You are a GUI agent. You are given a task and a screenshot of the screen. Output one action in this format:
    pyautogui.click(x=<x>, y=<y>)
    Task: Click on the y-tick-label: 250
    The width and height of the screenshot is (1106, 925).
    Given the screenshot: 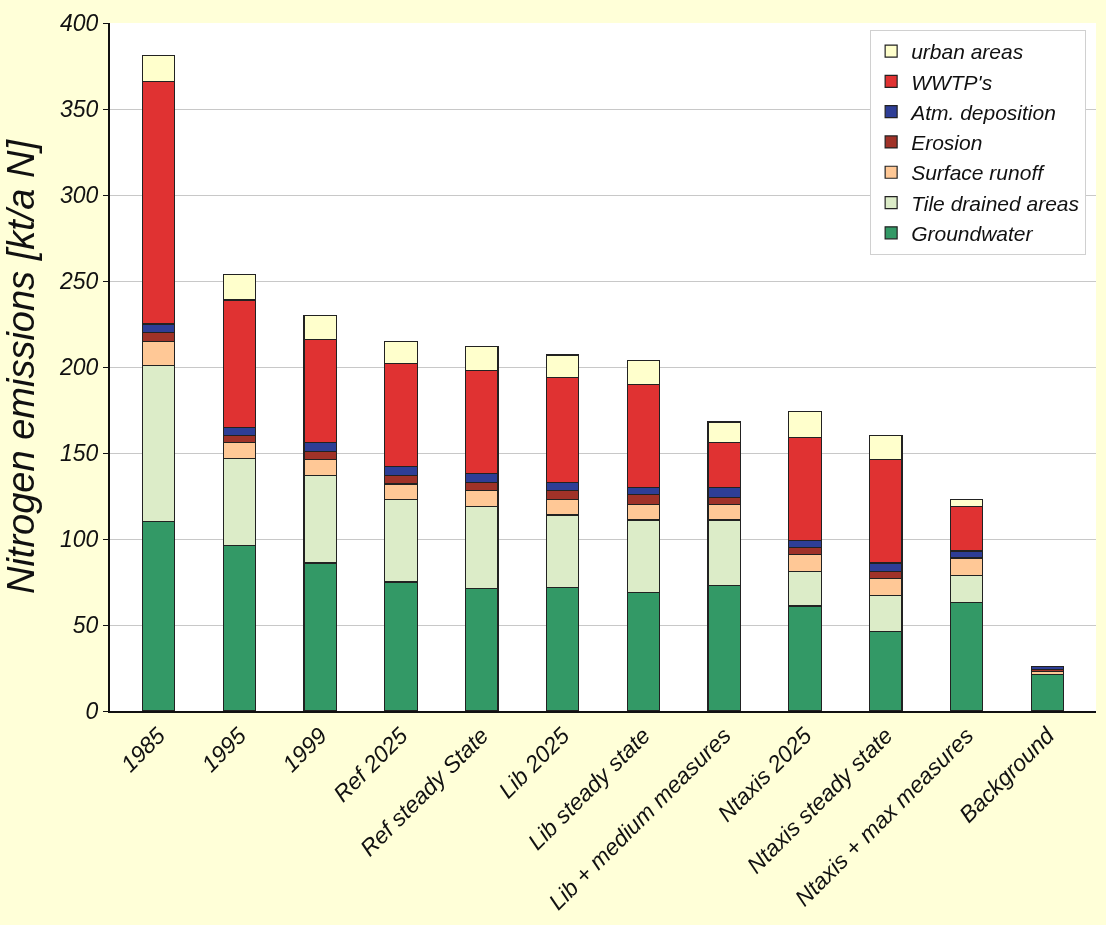 What is the action you would take?
    pyautogui.click(x=79, y=281)
    